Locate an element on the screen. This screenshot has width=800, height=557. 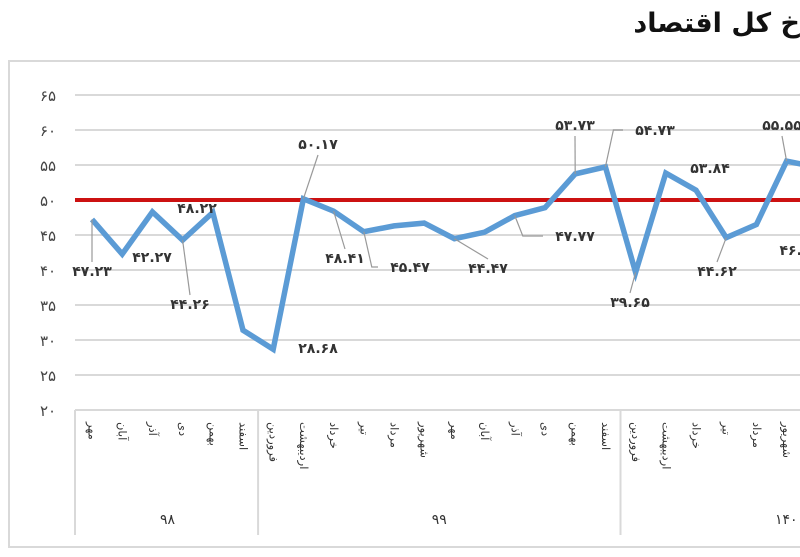
data-label: ۴۴.۶۲ is located at coordinates (717, 272).